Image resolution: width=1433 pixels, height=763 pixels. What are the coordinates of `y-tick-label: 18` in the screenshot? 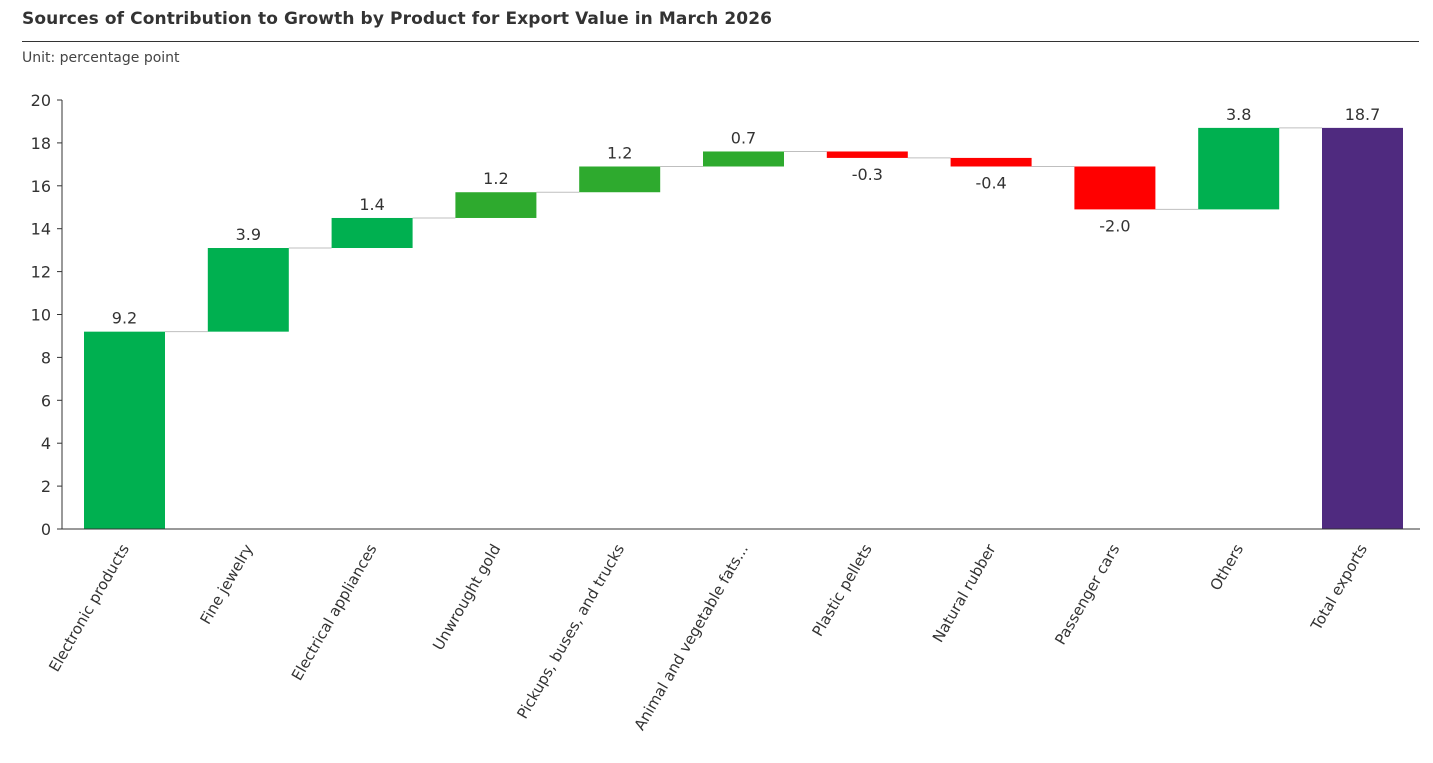 It's located at (41, 143).